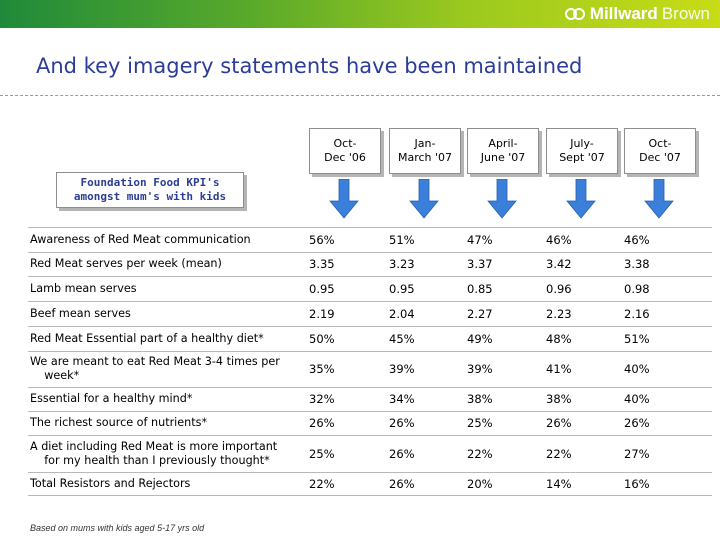 This screenshot has width=720, height=540. I want to click on value-cell: 0.96, so click(559, 288).